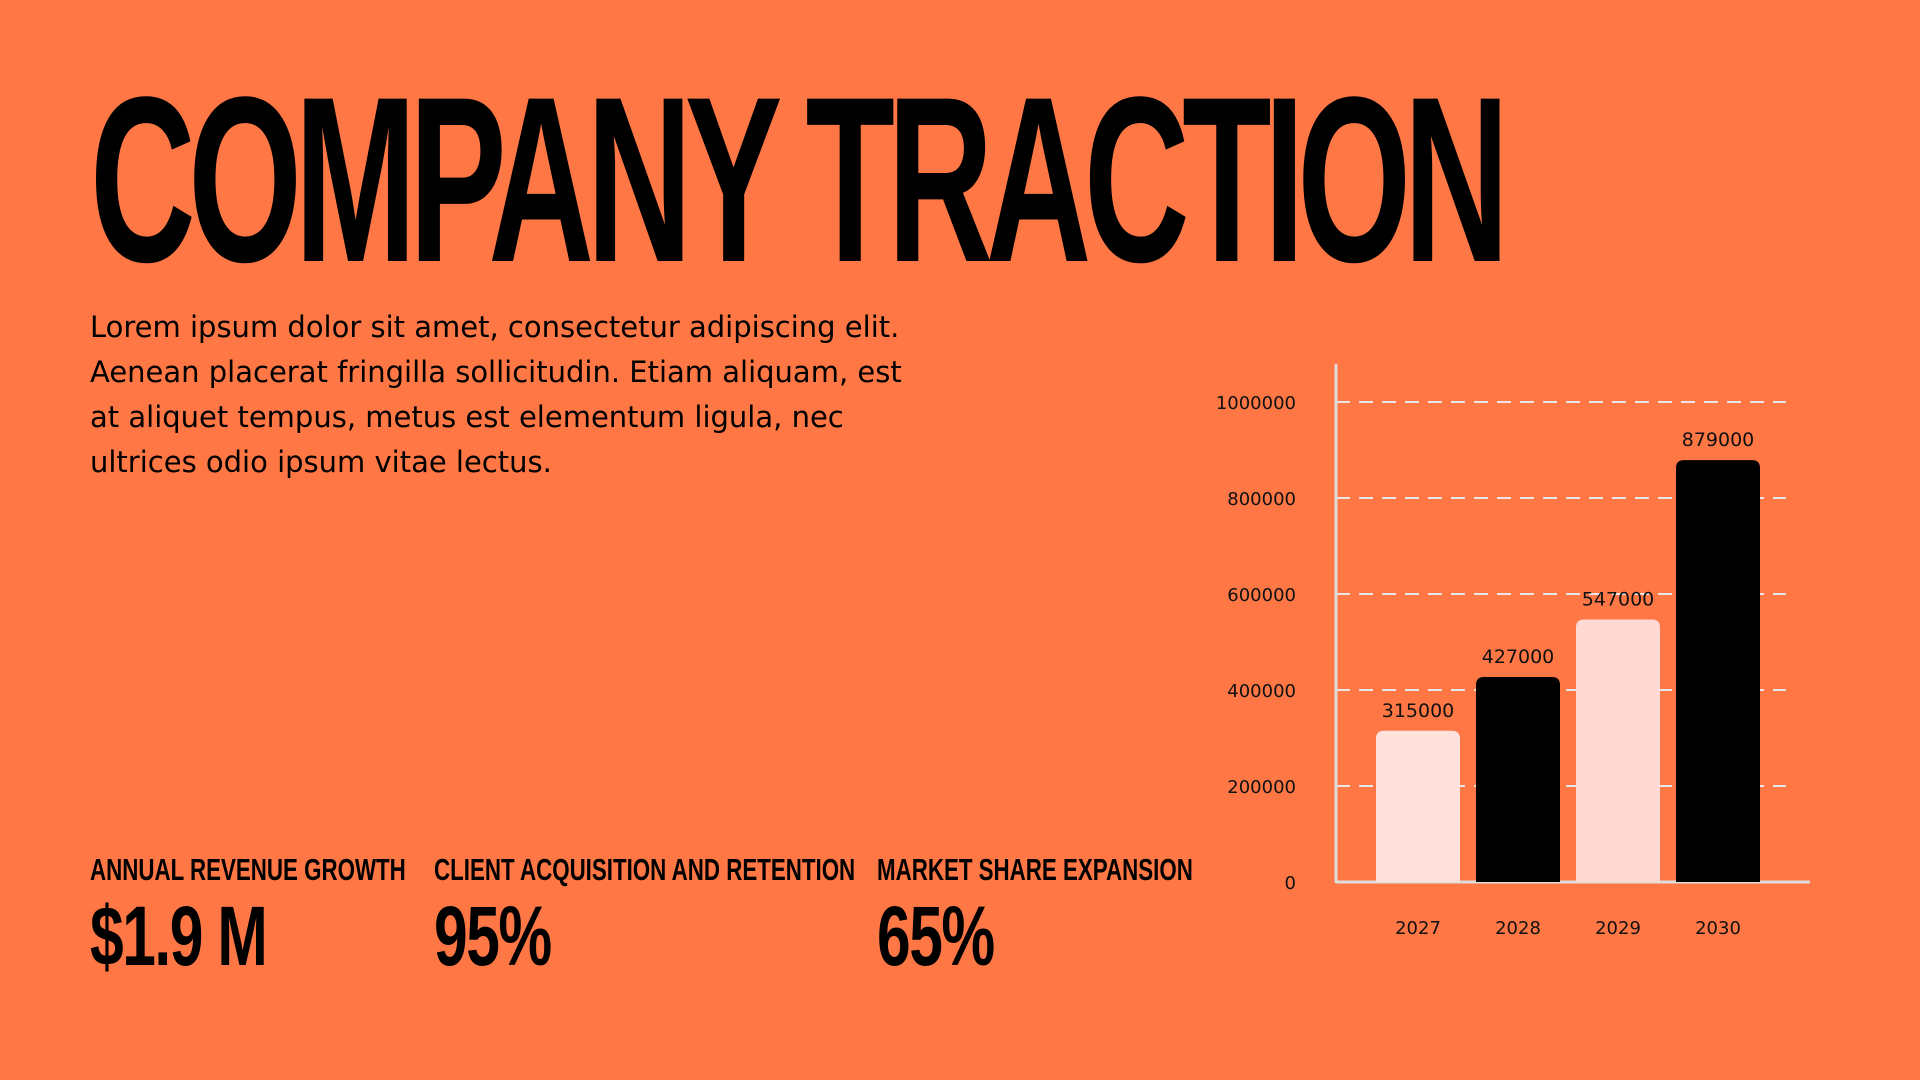 The width and height of the screenshot is (1920, 1080). What do you see at coordinates (179, 936) in the screenshot?
I see `stat-value: $1.9 M` at bounding box center [179, 936].